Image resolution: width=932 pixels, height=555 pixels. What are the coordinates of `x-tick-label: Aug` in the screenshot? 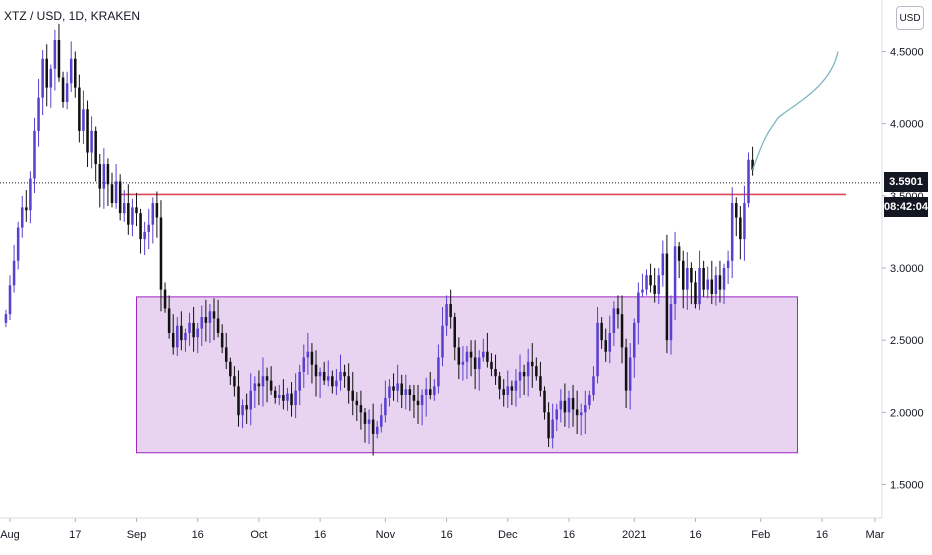 It's located at (10, 535).